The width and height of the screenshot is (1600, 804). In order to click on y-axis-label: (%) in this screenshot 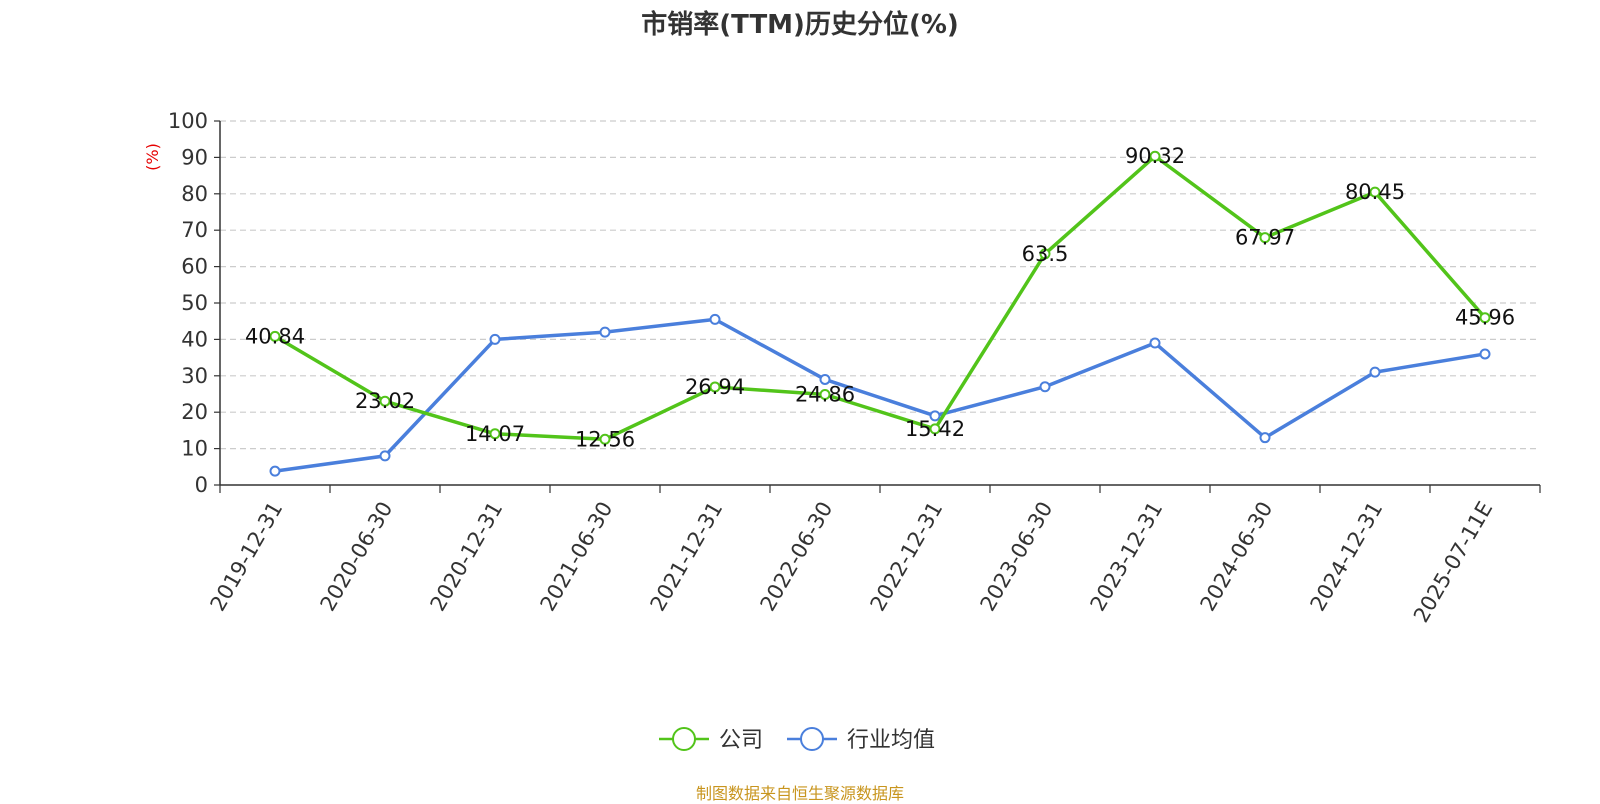, I will do `click(152, 157)`.